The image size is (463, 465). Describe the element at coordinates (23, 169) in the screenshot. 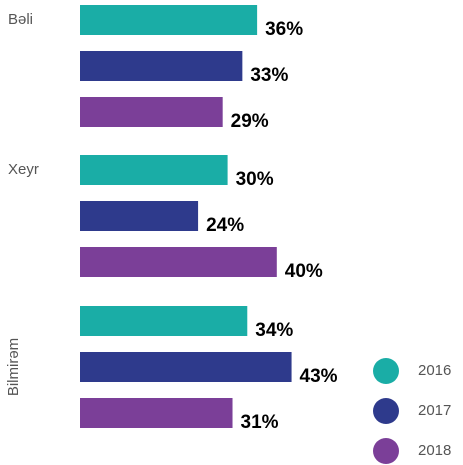

I see `category-label: Xeyr` at that location.